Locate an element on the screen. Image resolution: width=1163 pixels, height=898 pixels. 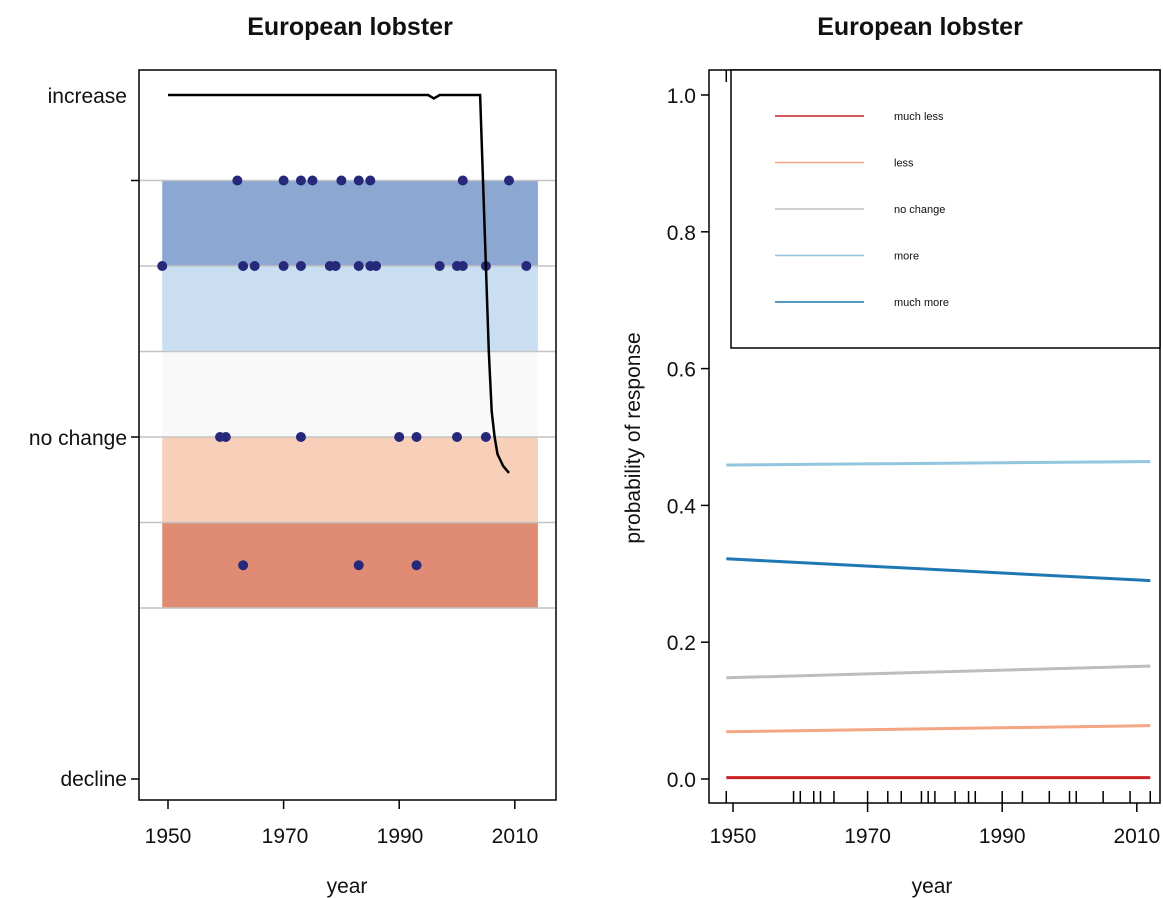
right-y-axis-label: probability of response is located at coordinates (633, 437).